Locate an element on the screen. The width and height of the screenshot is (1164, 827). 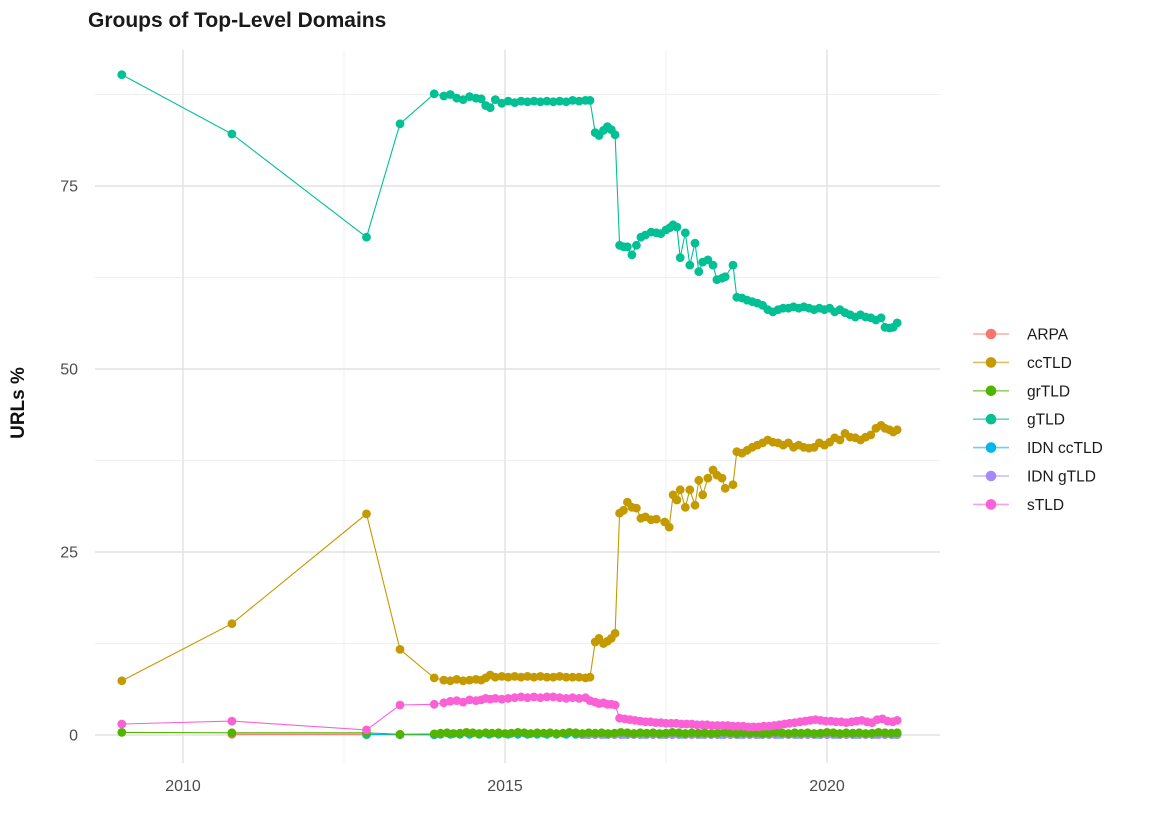
legend-item-gtld: gTLD is located at coordinates (1019, 420).